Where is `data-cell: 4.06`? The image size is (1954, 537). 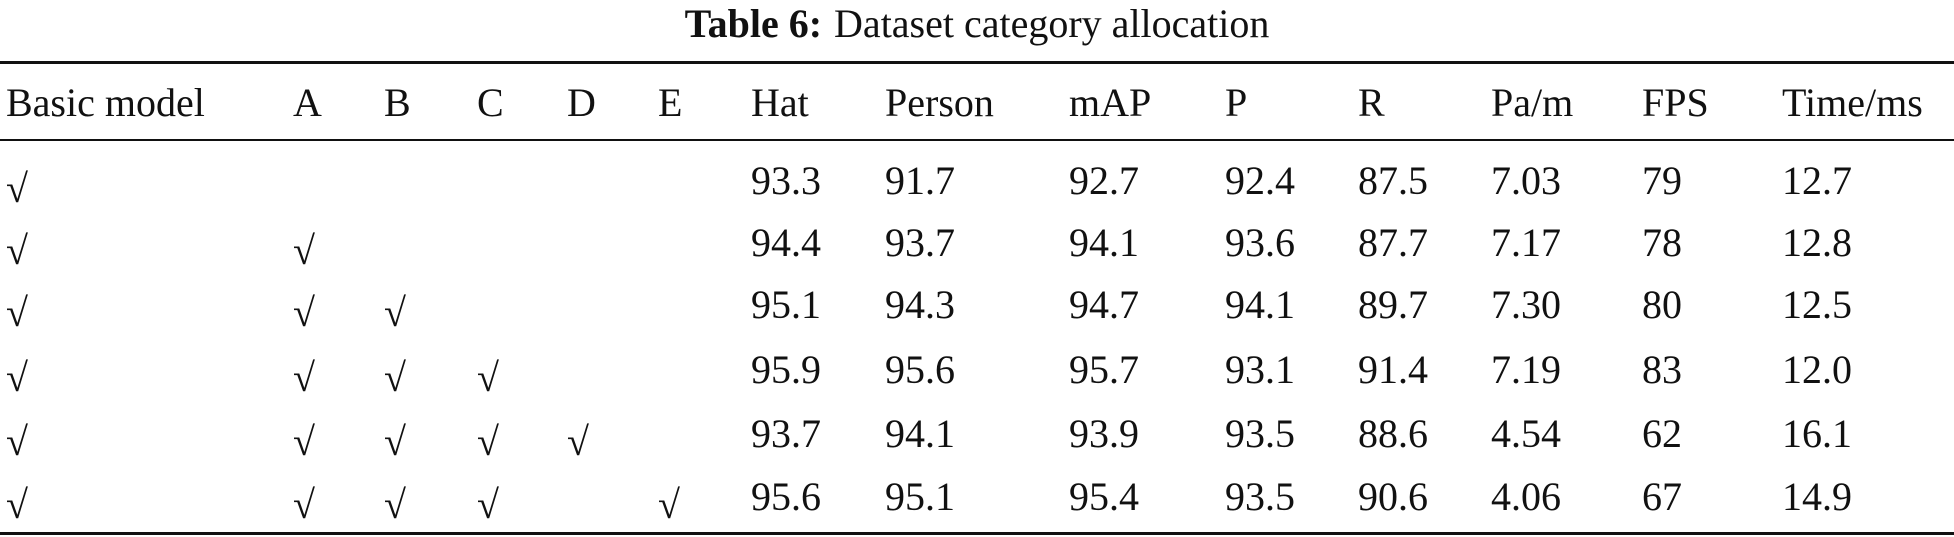 data-cell: 4.06 is located at coordinates (1526, 496).